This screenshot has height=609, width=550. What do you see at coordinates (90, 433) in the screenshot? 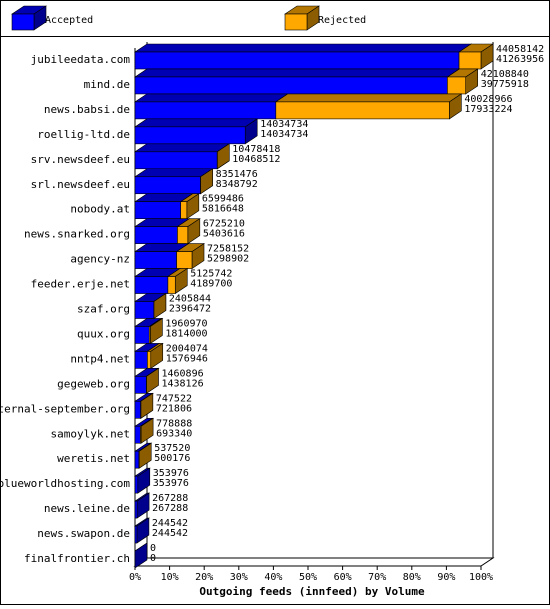
I see `category-label: samoylyk.net` at bounding box center [90, 433].